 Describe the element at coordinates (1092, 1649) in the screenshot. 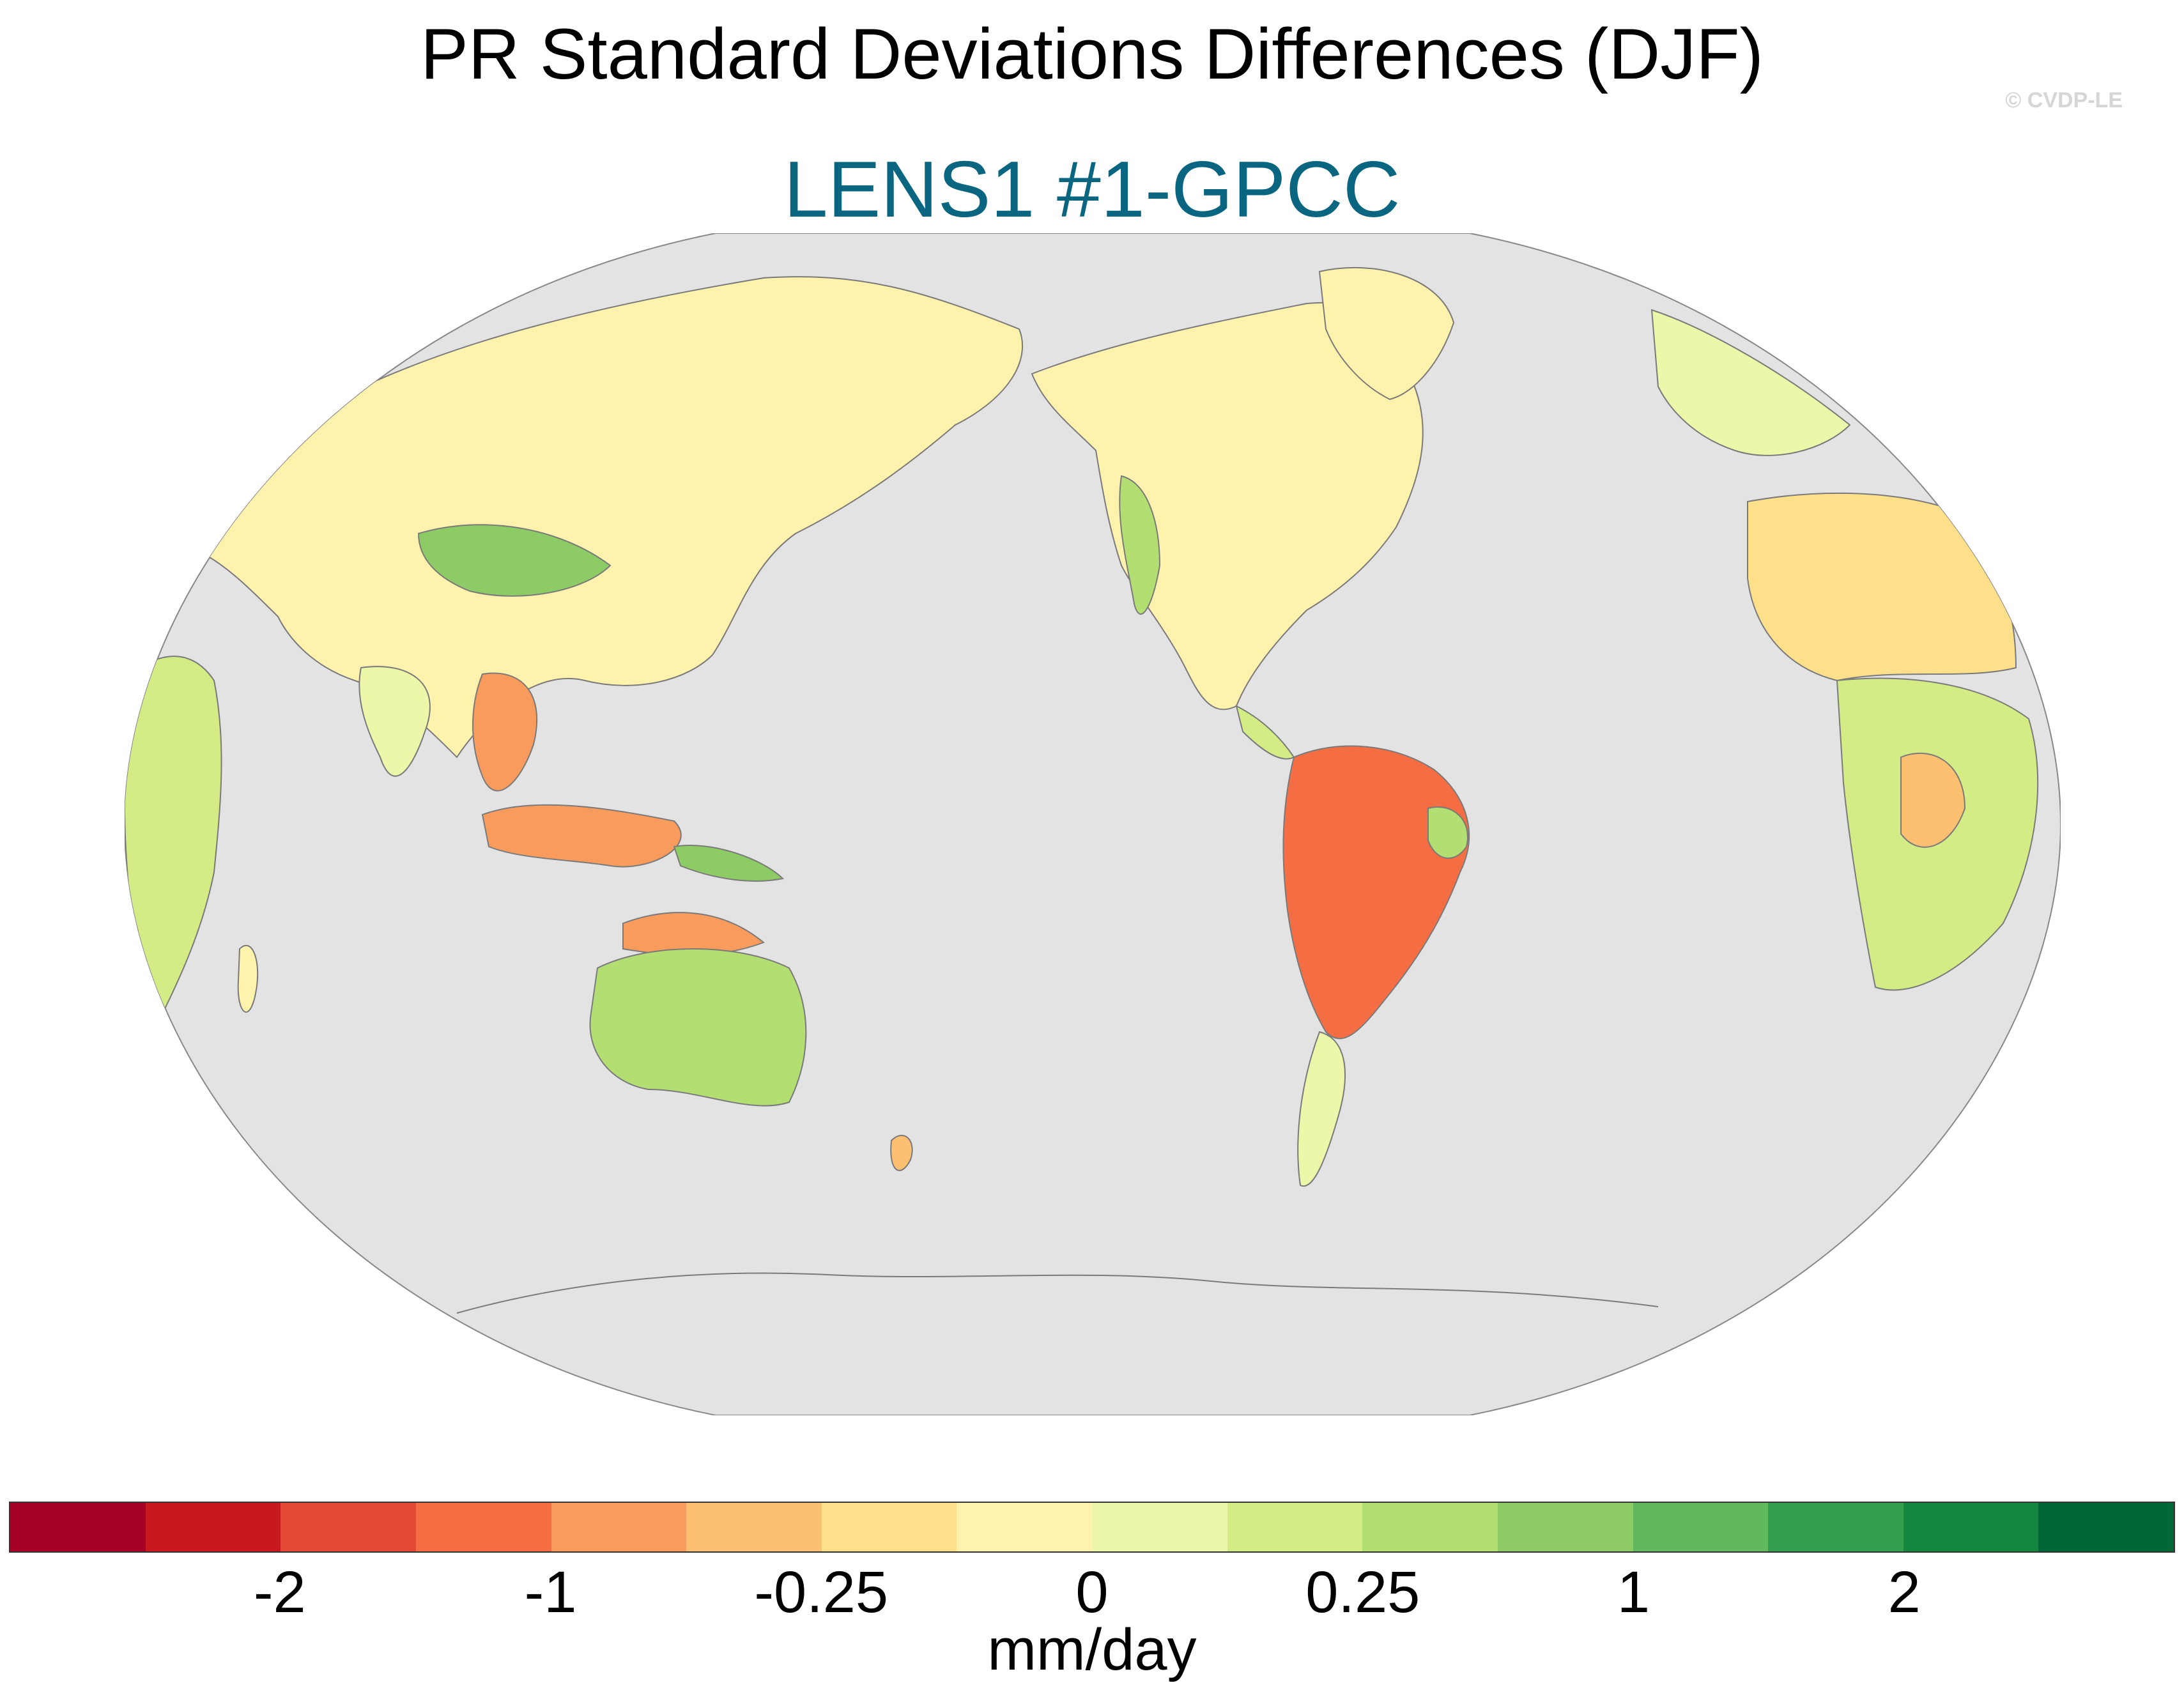

I see `colorbar-units: mm/day` at that location.